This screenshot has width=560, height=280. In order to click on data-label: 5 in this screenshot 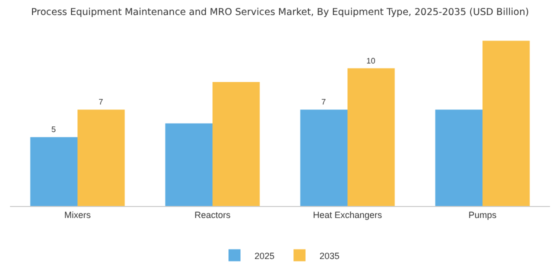, I will do `click(53, 129)`.